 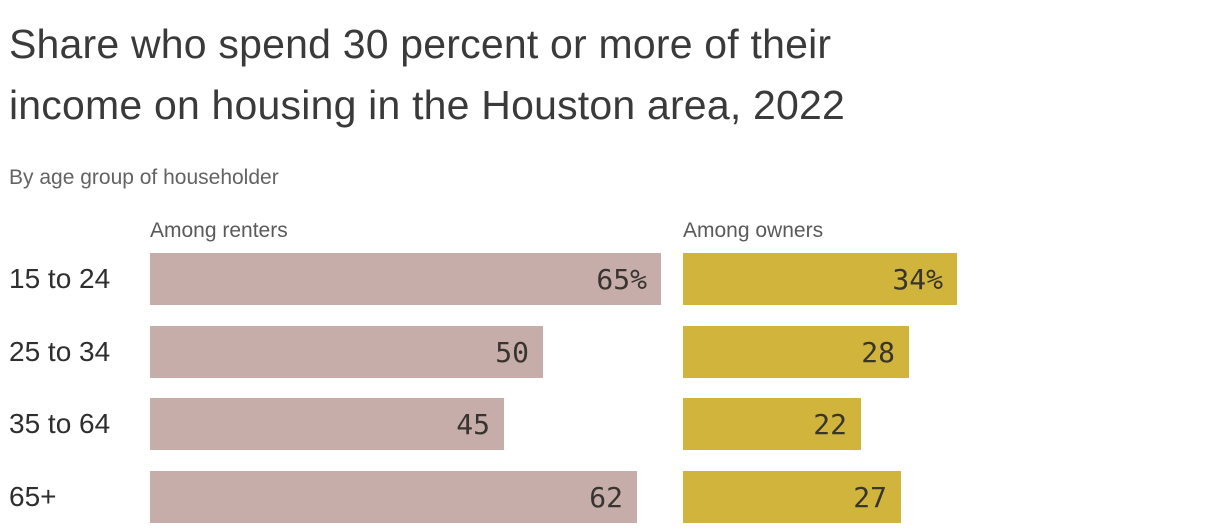 I want to click on bar-value-label: 27, so click(x=870, y=497).